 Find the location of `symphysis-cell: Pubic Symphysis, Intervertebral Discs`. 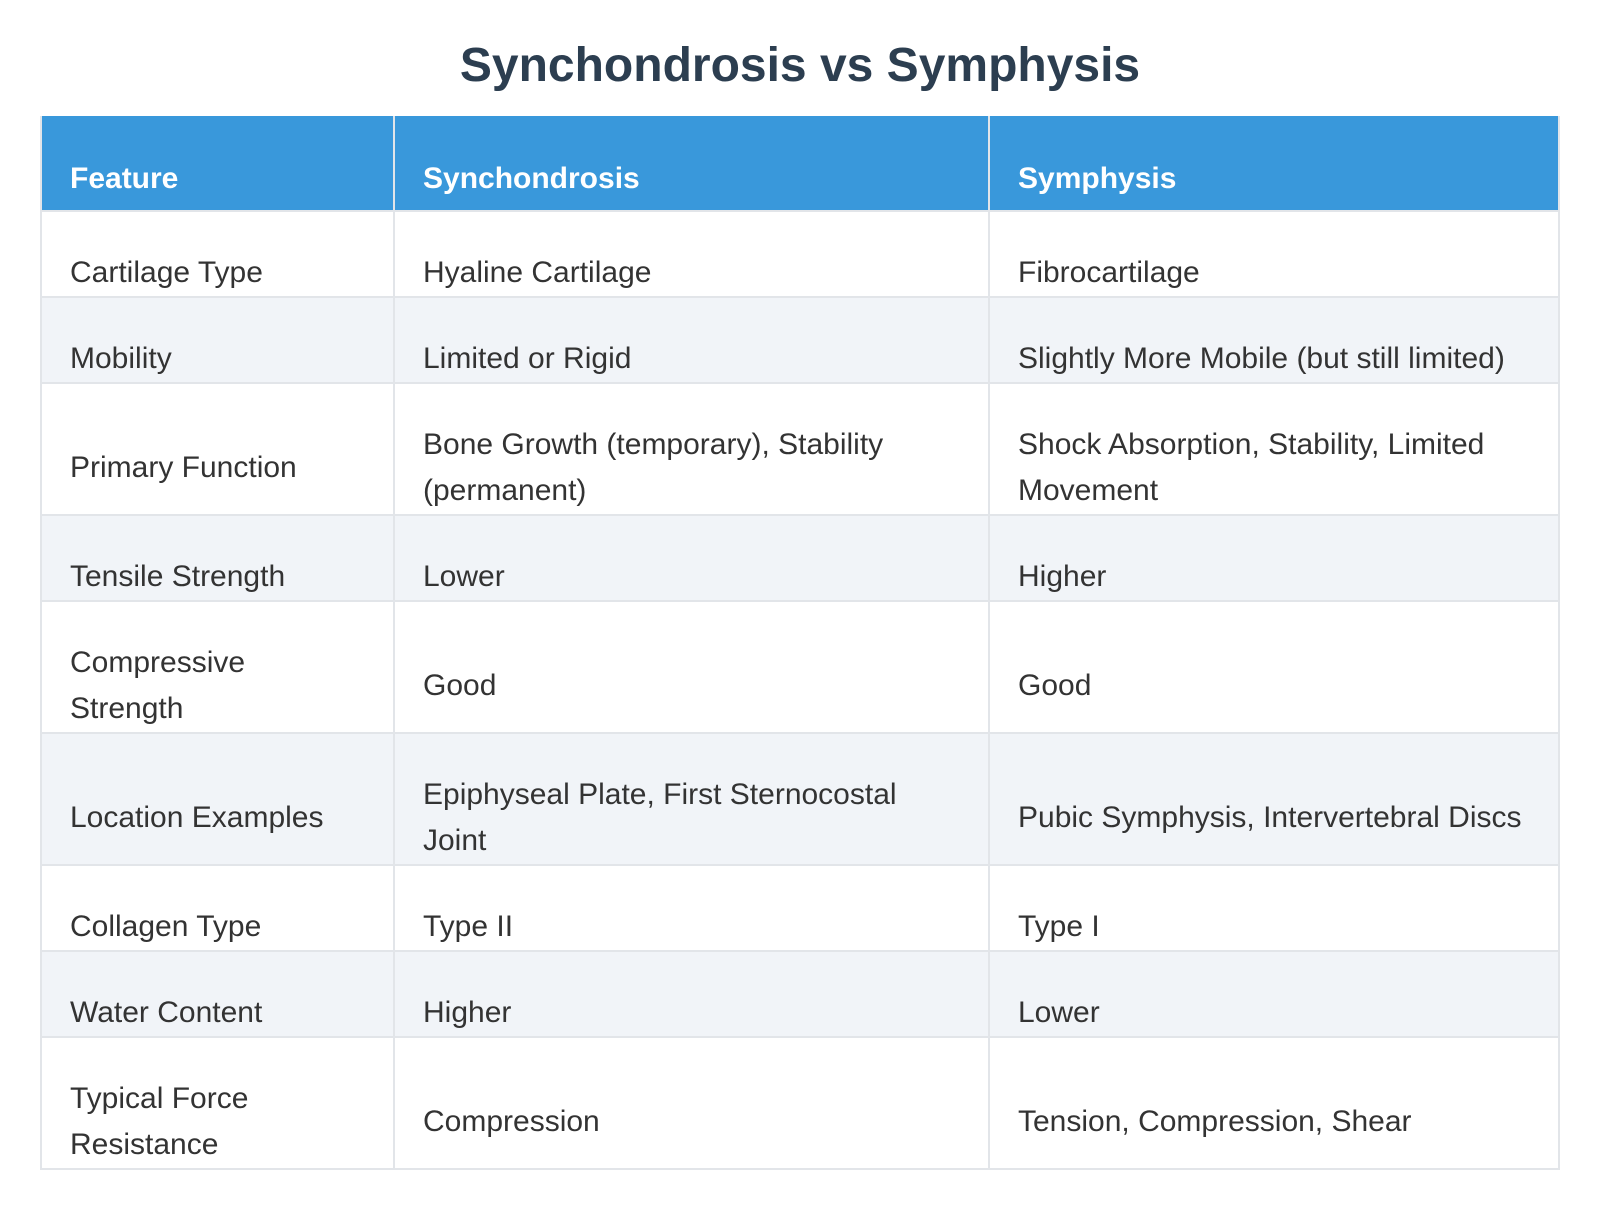

symphysis-cell: Pubic Symphysis, Intervertebral Discs is located at coordinates (1274, 799).